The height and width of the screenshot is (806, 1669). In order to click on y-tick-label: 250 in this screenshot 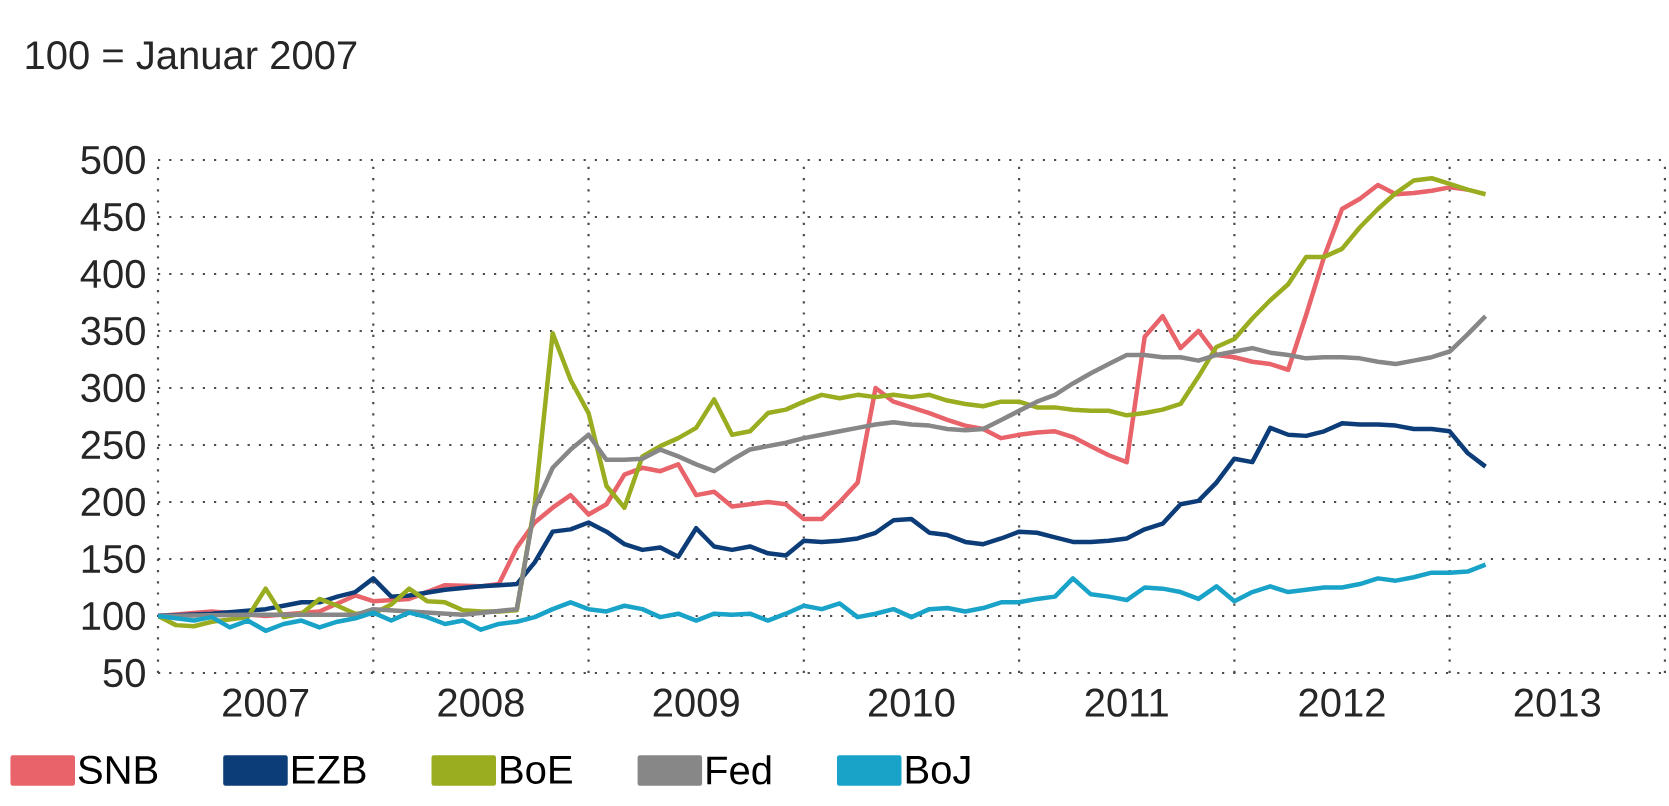, I will do `click(113, 445)`.